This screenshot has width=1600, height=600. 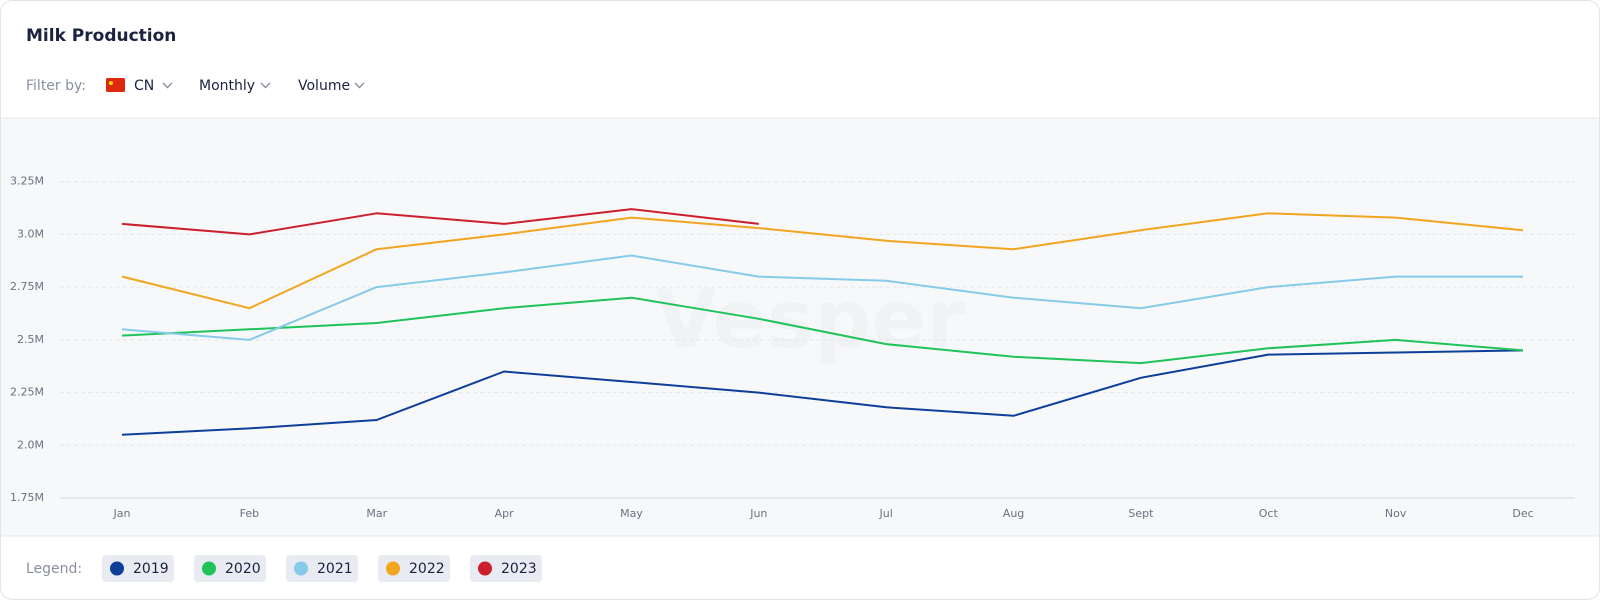 I want to click on legend-entry: 2021, so click(x=335, y=569).